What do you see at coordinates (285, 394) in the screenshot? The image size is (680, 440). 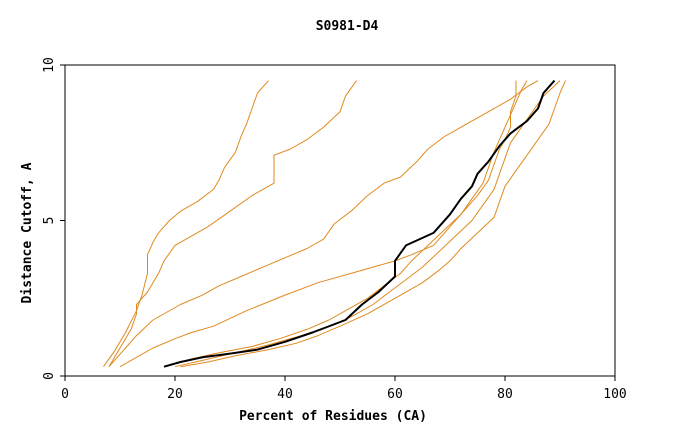 I see `x-tick-label: 40` at bounding box center [285, 394].